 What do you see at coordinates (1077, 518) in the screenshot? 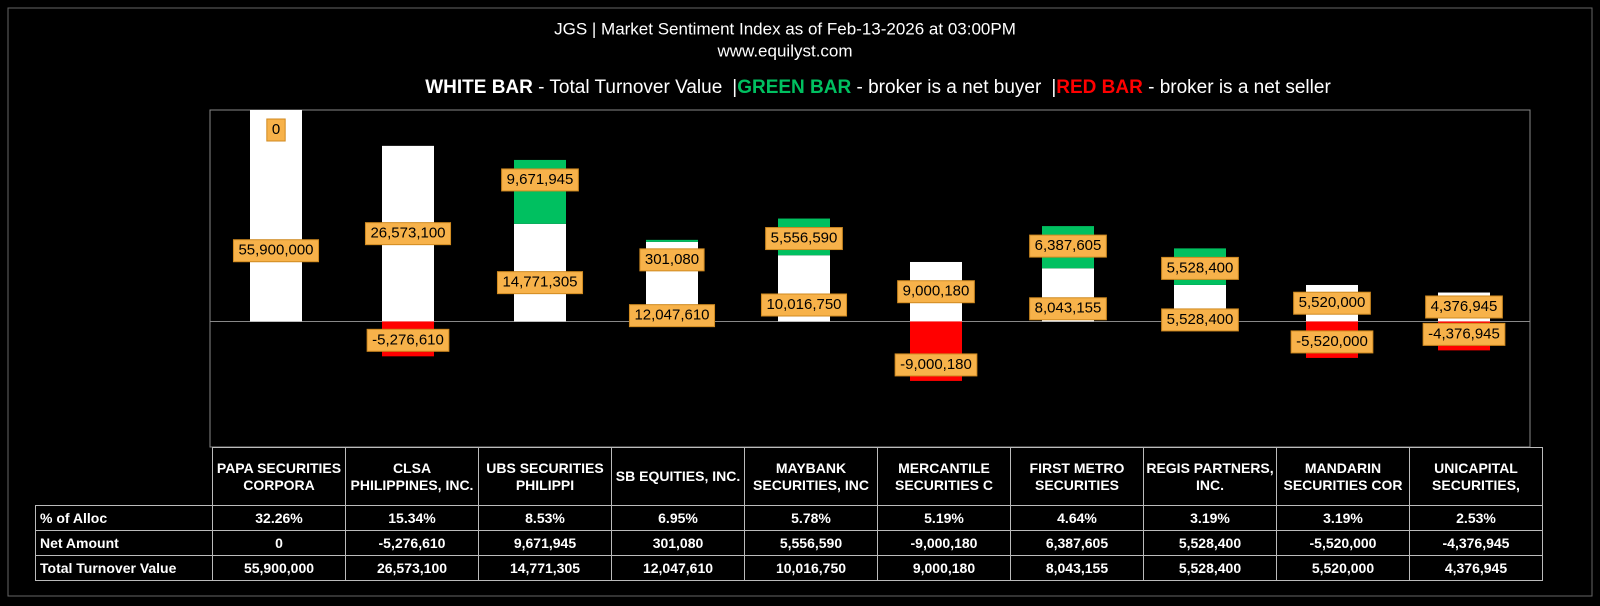
I see `table-cell: 4.64%` at bounding box center [1077, 518].